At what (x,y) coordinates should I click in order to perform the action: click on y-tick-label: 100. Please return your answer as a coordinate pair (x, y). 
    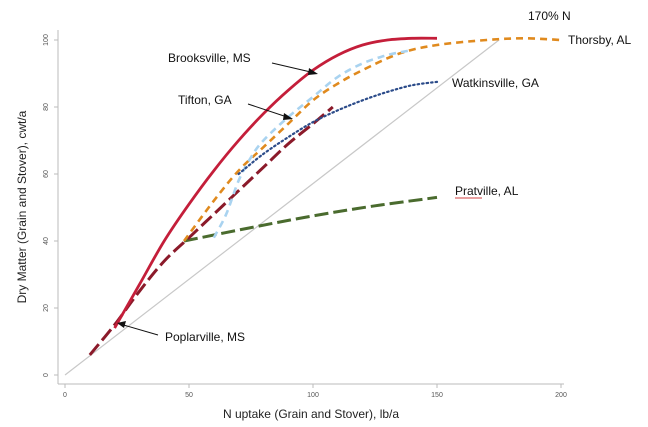
    Looking at the image, I should click on (46, 40).